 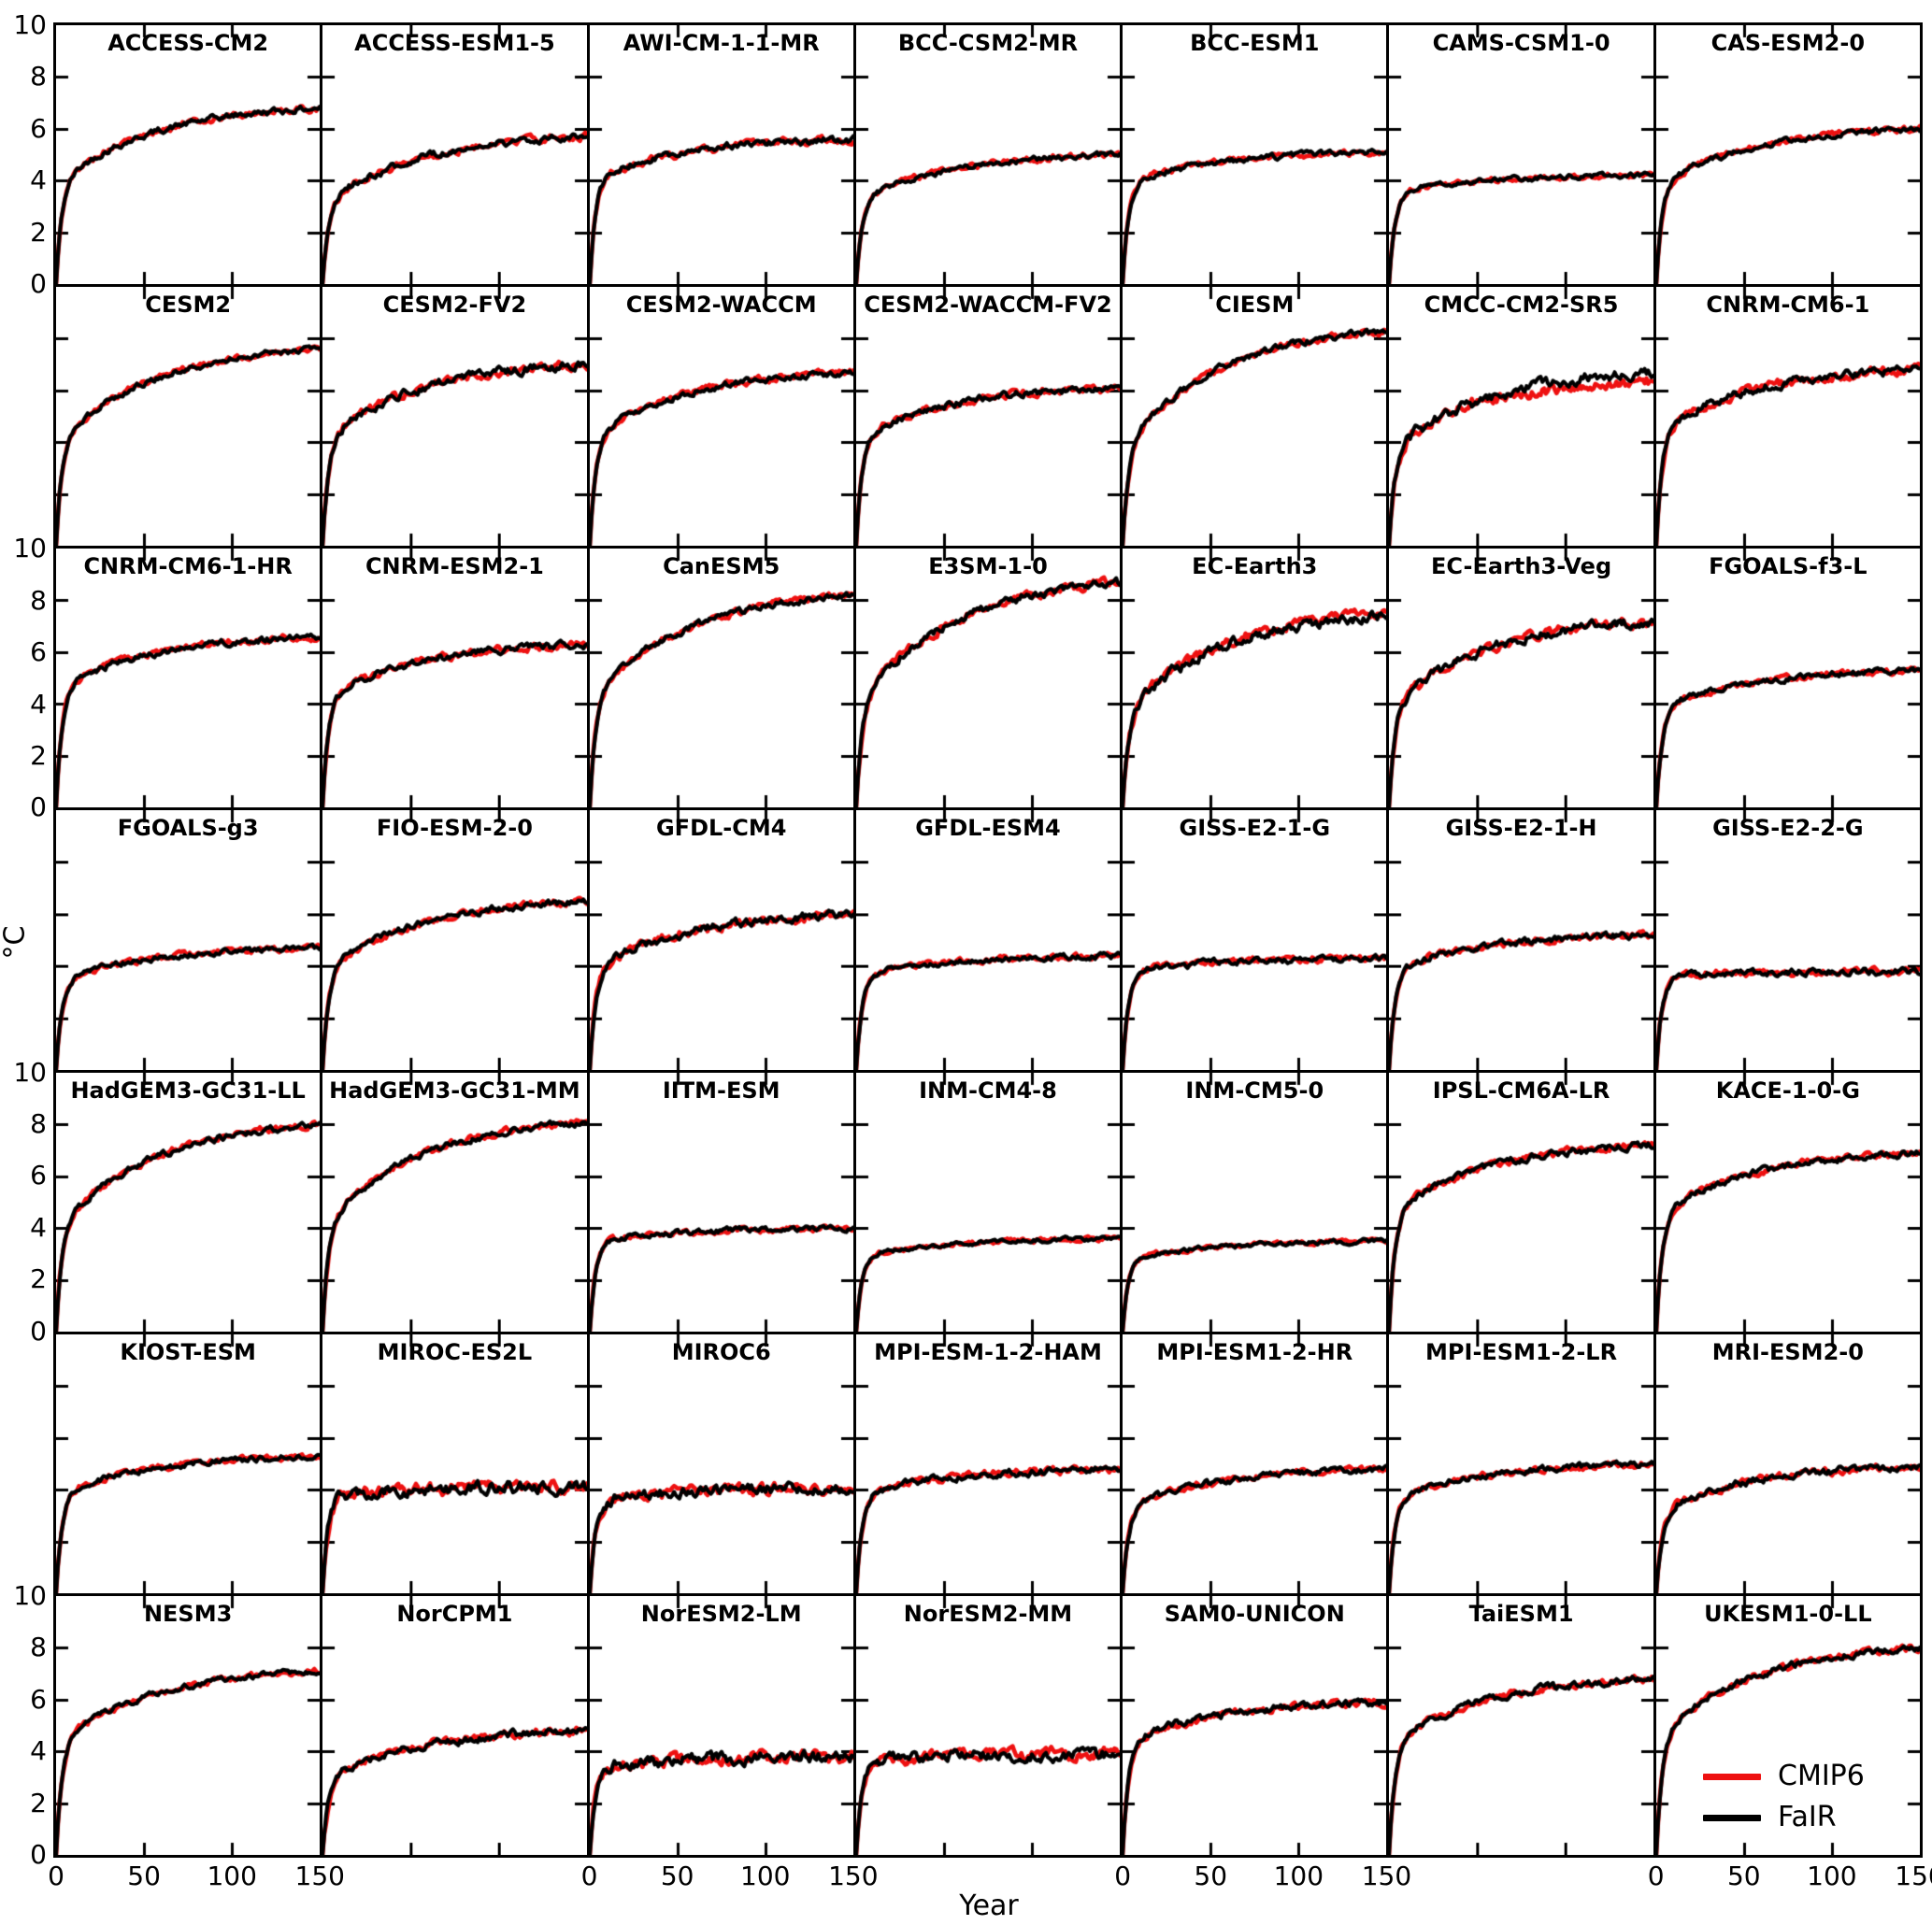 What do you see at coordinates (456, 941) in the screenshot?
I see `panel-FIO-ESM-2-0: FIO-ESM-2-0` at bounding box center [456, 941].